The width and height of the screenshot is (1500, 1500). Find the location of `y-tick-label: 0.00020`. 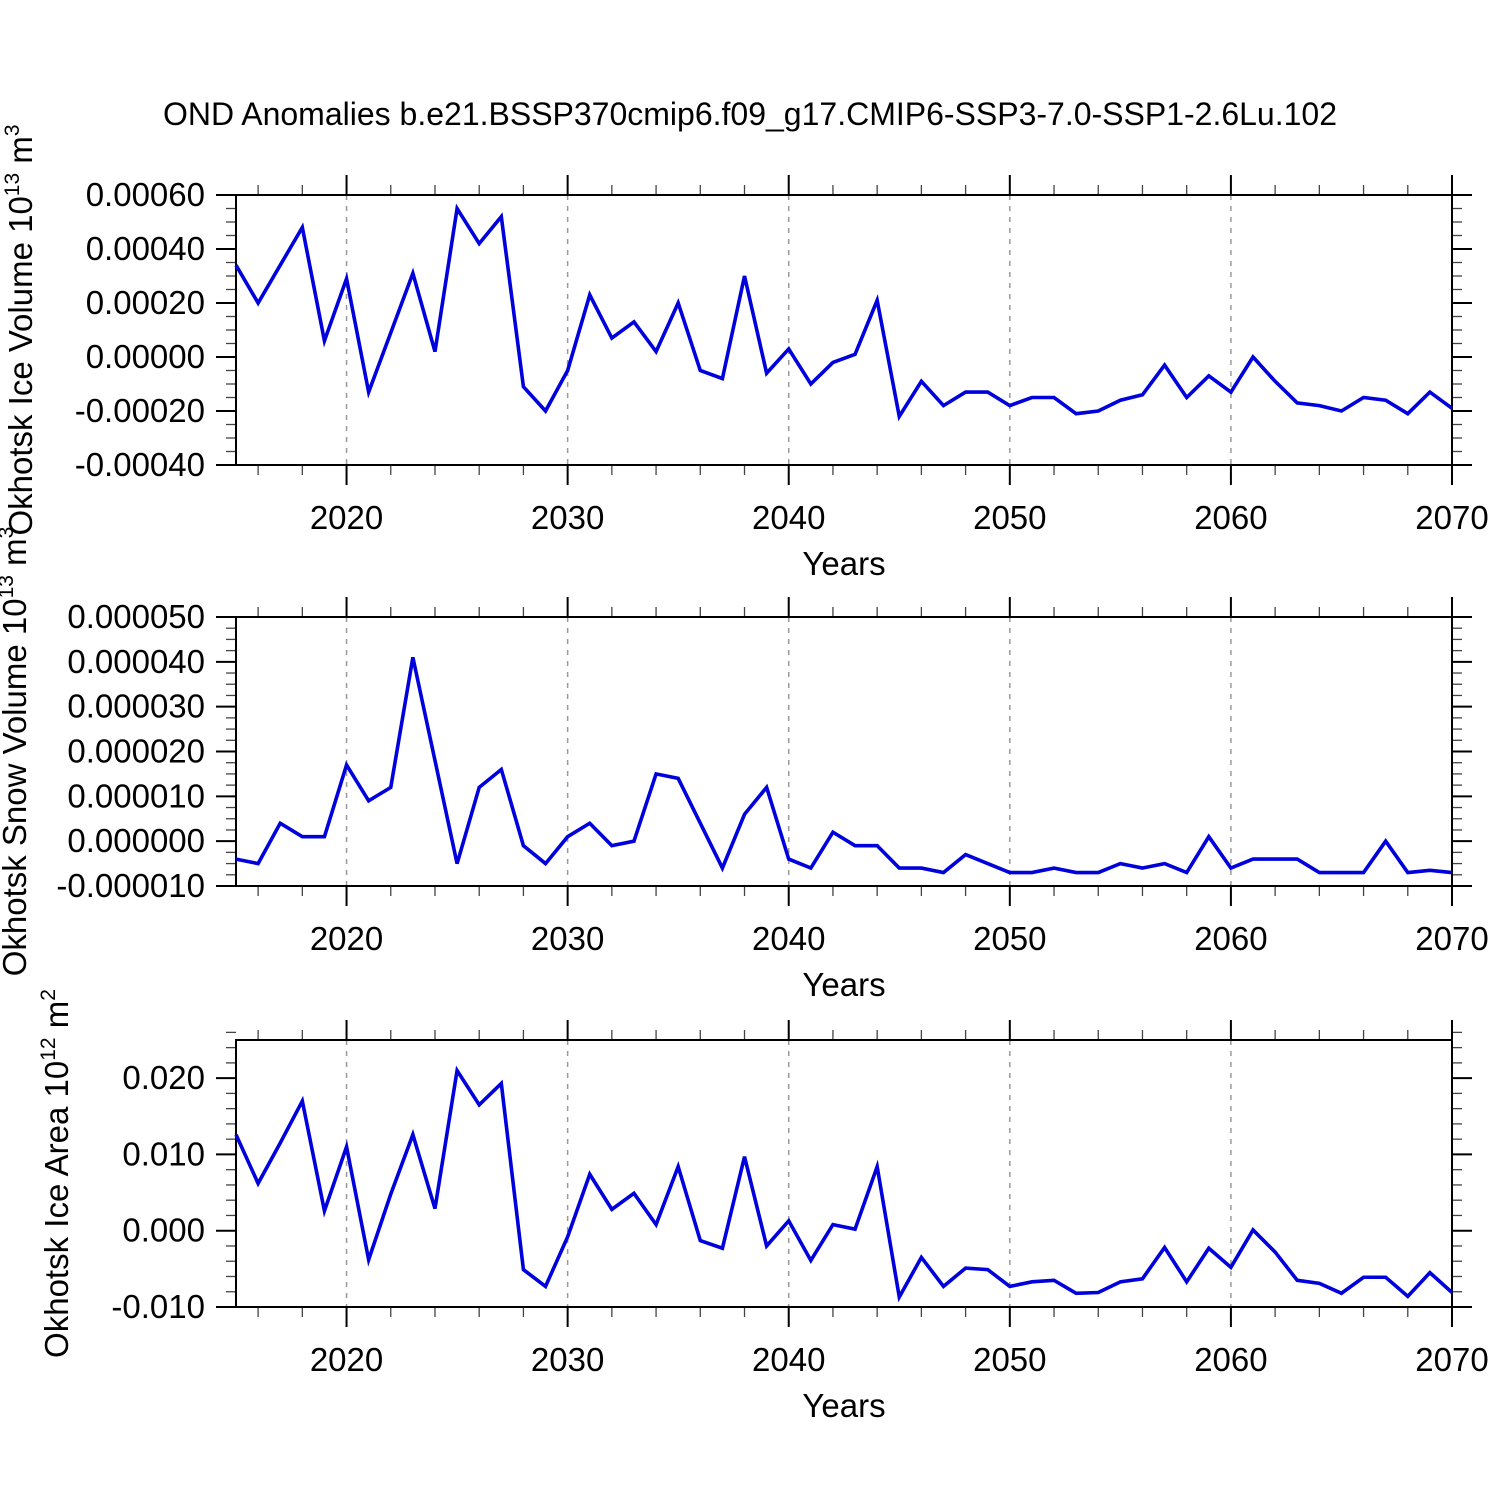

y-tick-label: 0.00020 is located at coordinates (145, 302).